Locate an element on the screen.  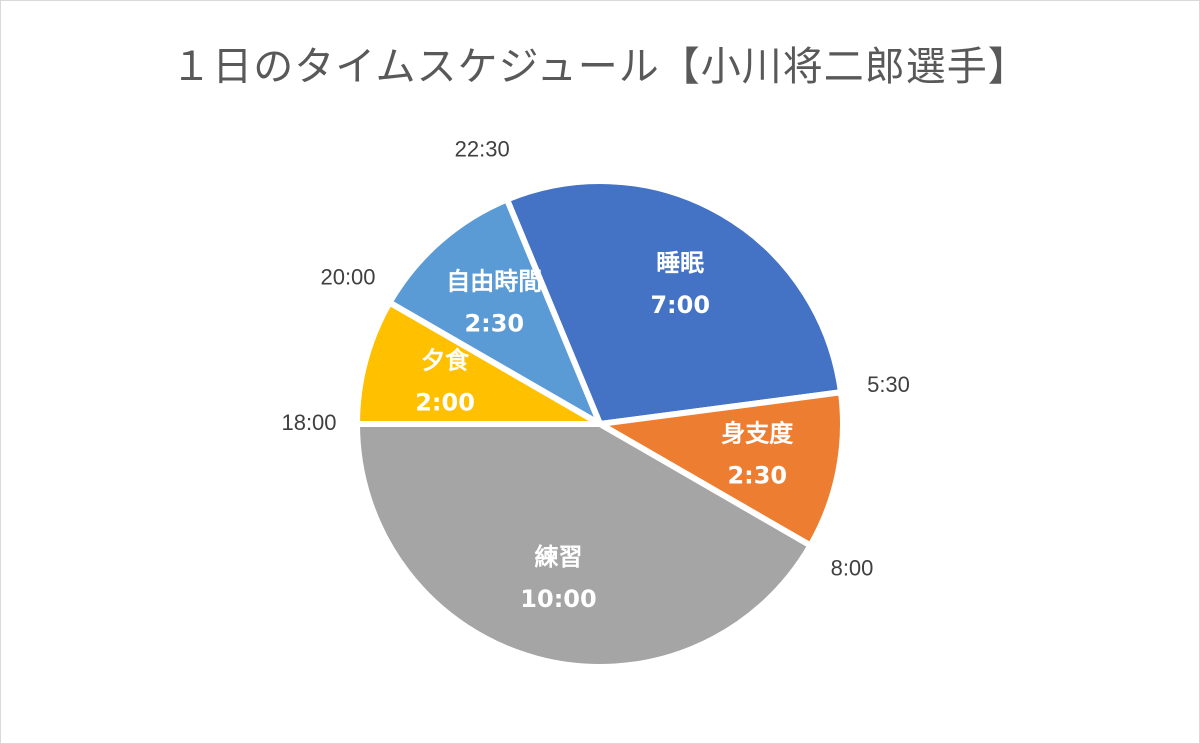
time-label-boundary: 5:30 is located at coordinates (888, 384).